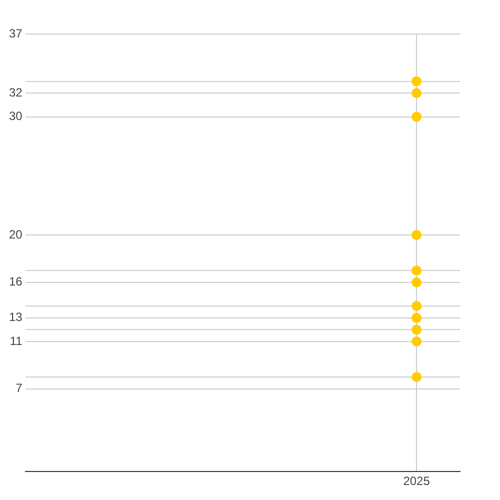 The width and height of the screenshot is (500, 500). Describe the element at coordinates (19, 388) in the screenshot. I see `y-tick-label: 7` at that location.